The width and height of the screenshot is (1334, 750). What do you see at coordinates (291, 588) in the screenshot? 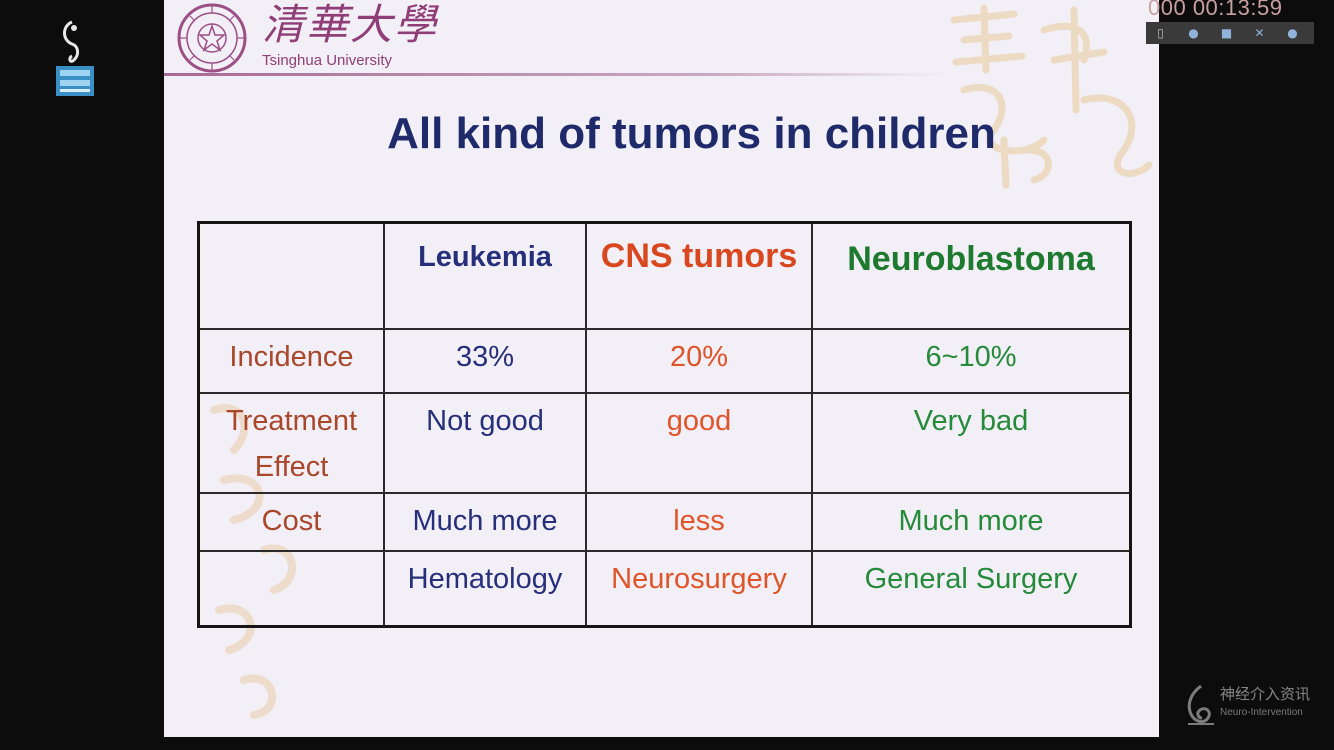
I see `row-label` at bounding box center [291, 588].